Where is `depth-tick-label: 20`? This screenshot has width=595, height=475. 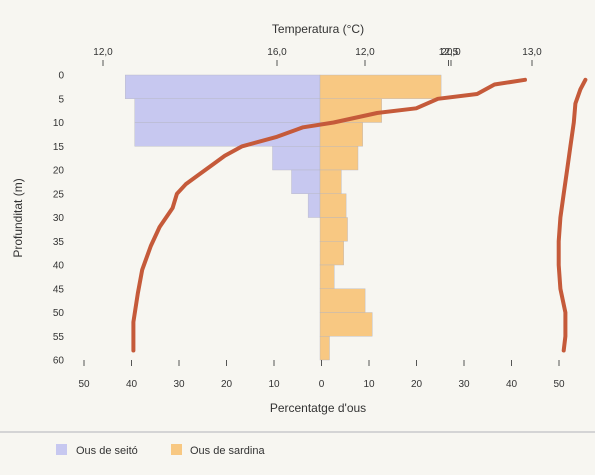 depth-tick-label: 20 is located at coordinates (59, 171).